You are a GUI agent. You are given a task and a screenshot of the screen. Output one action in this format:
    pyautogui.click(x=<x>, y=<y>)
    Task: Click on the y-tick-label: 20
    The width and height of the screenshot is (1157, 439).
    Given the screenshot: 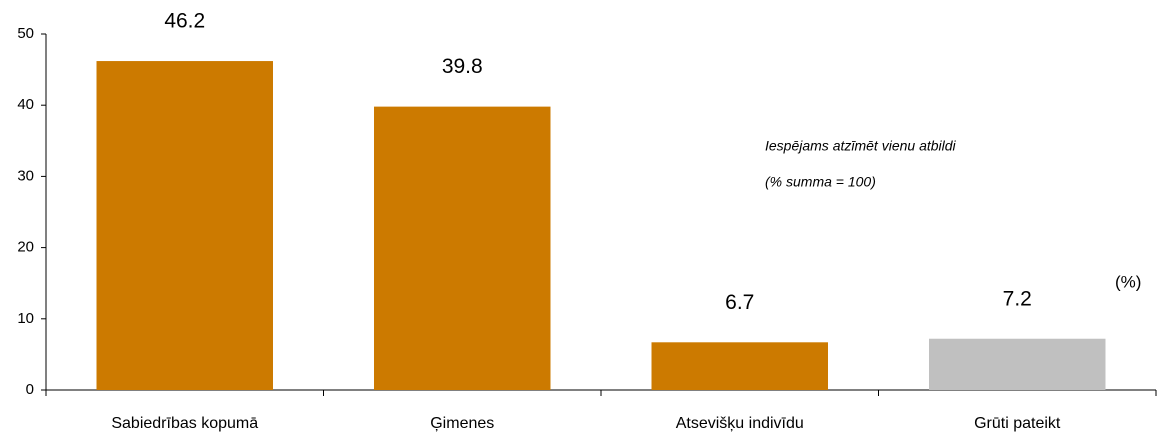 What is the action you would take?
    pyautogui.click(x=25, y=247)
    